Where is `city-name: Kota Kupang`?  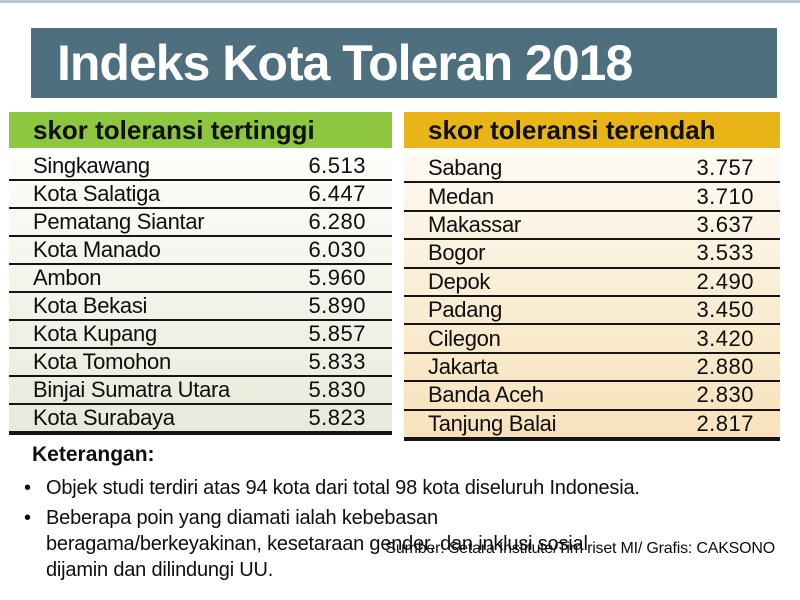
city-name: Kota Kupang is located at coordinates (95, 333).